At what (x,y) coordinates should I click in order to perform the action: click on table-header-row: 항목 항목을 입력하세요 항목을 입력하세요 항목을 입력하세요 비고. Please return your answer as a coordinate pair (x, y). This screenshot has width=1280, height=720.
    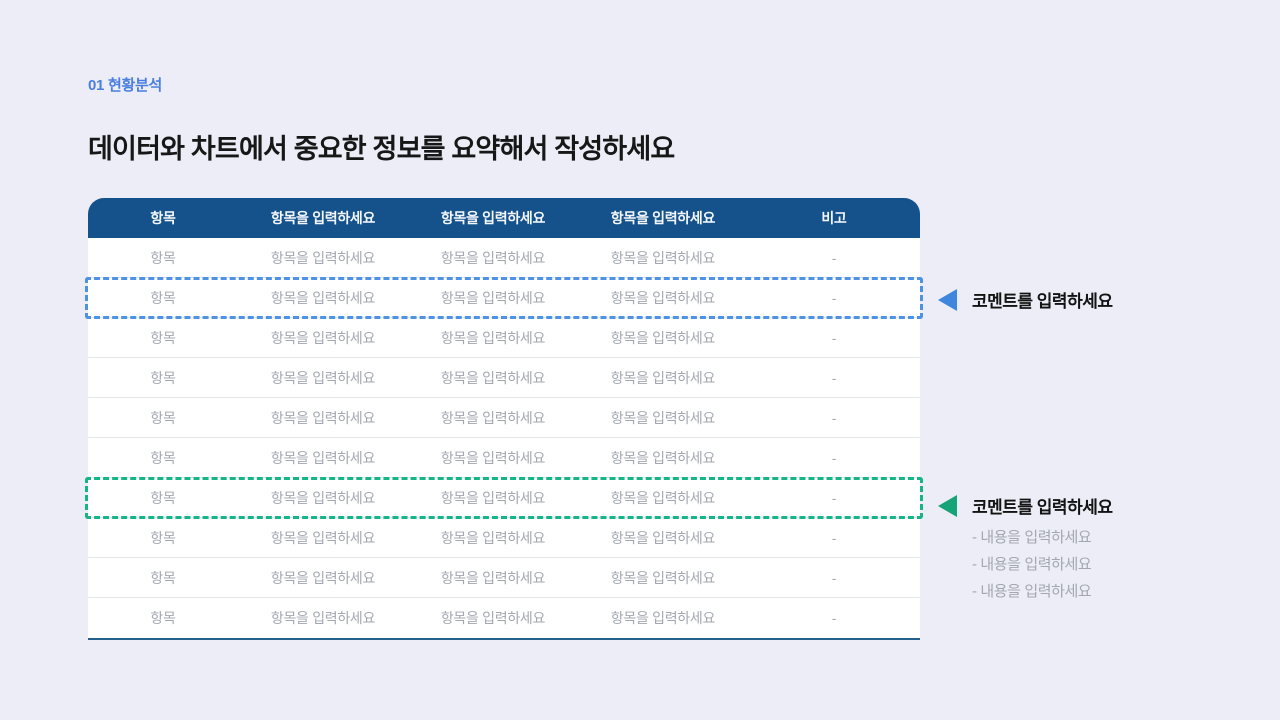
    Looking at the image, I should click on (504, 218).